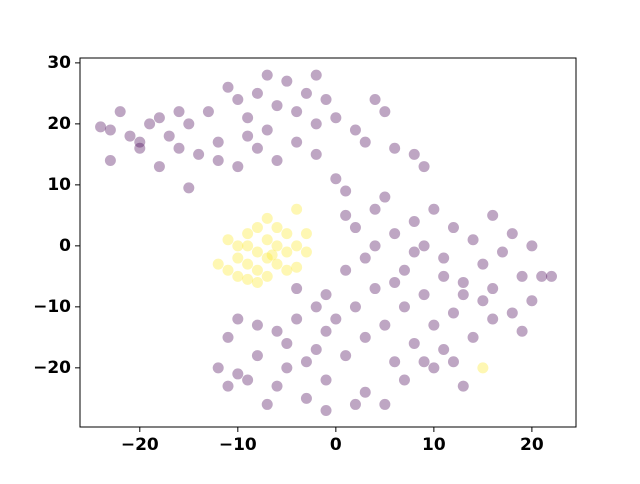 Image resolution: width=640 pixels, height=484 pixels. What do you see at coordinates (238, 445) in the screenshot?
I see `x-tick-label: −10` at bounding box center [238, 445].